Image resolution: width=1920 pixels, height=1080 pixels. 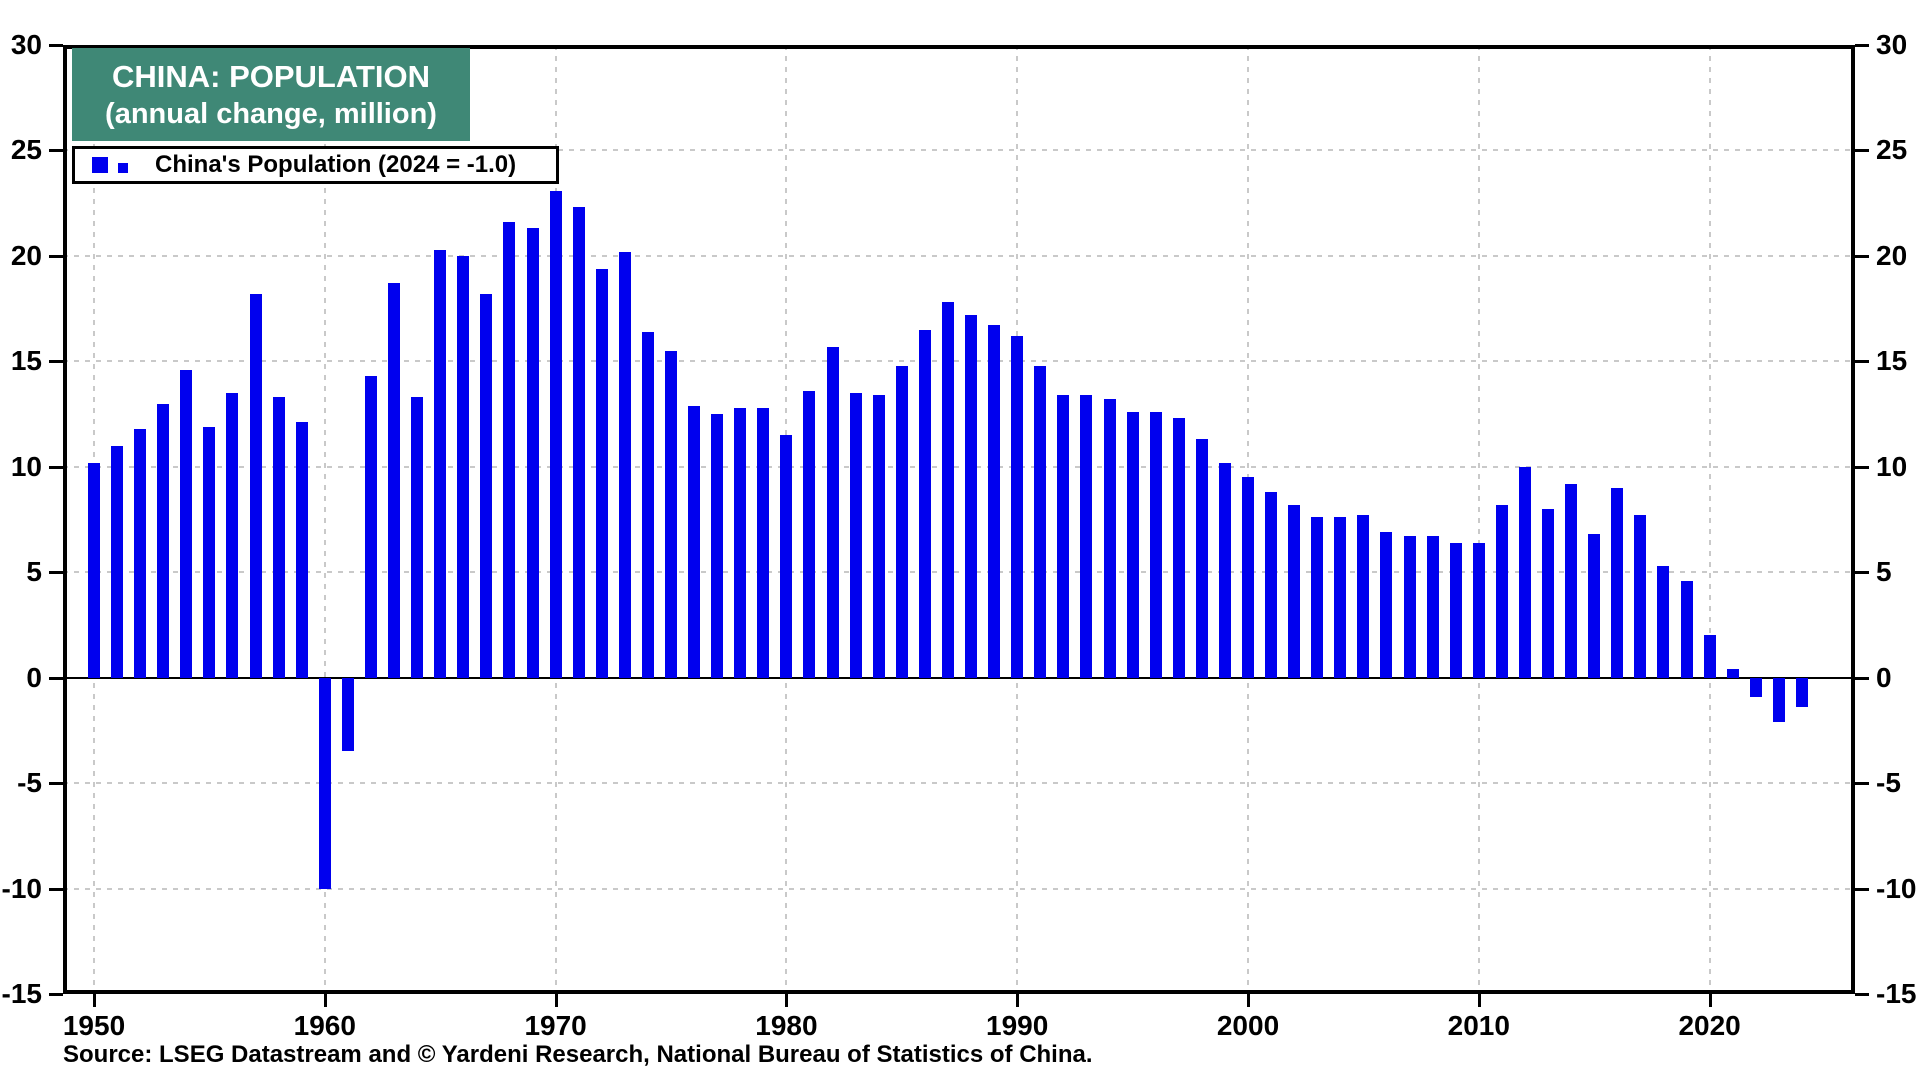 What do you see at coordinates (1063, 536) in the screenshot?
I see `bar-1992` at bounding box center [1063, 536].